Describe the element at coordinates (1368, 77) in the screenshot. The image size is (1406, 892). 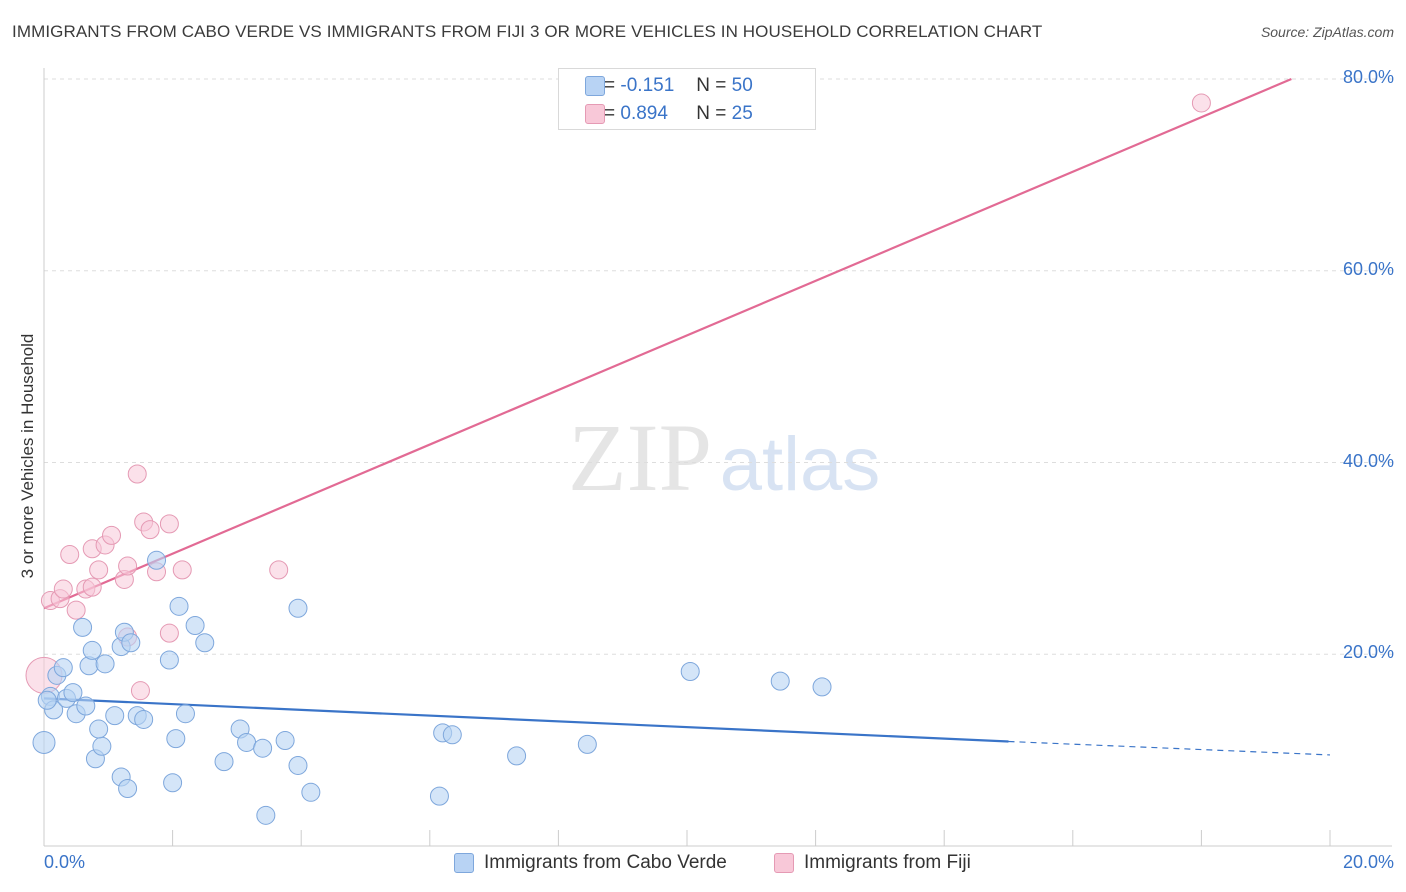
I see `y-tick-label: 80.0%` at that location.